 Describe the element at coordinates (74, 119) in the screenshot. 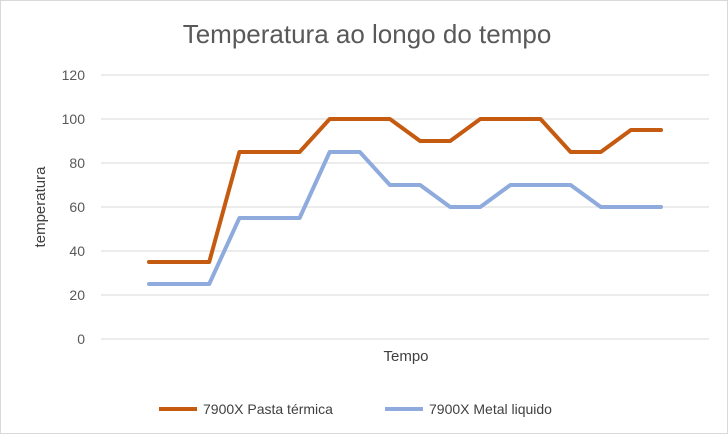

I see `y-tick-label-100: 100` at that location.